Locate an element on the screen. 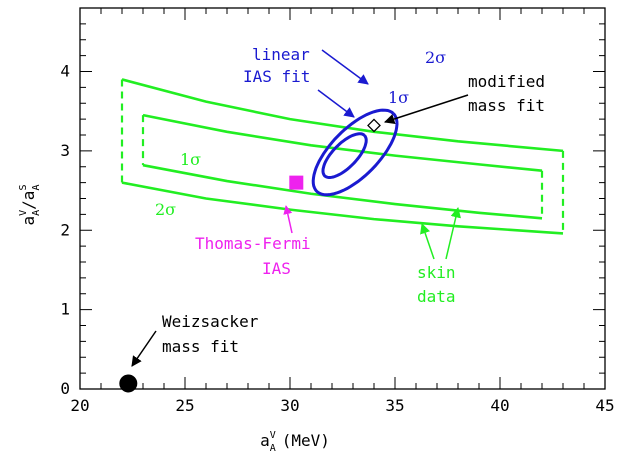 The image size is (618, 454). annotation-skin: skin is located at coordinates (436, 272).